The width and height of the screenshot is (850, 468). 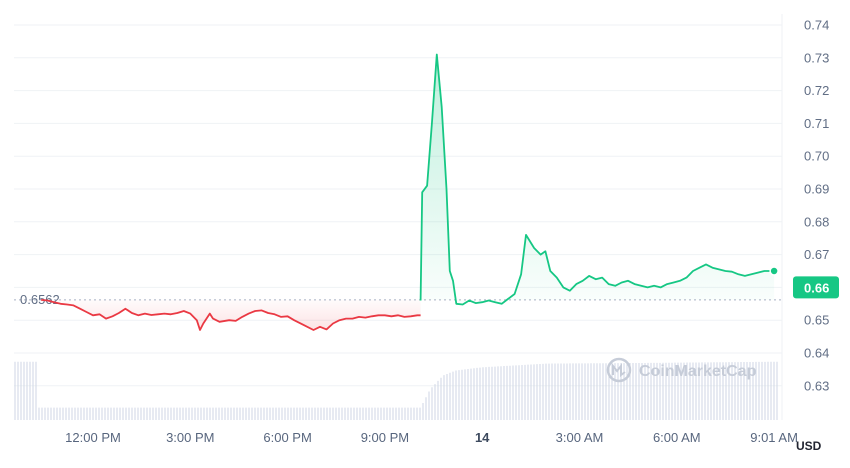 What do you see at coordinates (190, 437) in the screenshot?
I see `x-tick-label: 3:00 PM` at bounding box center [190, 437].